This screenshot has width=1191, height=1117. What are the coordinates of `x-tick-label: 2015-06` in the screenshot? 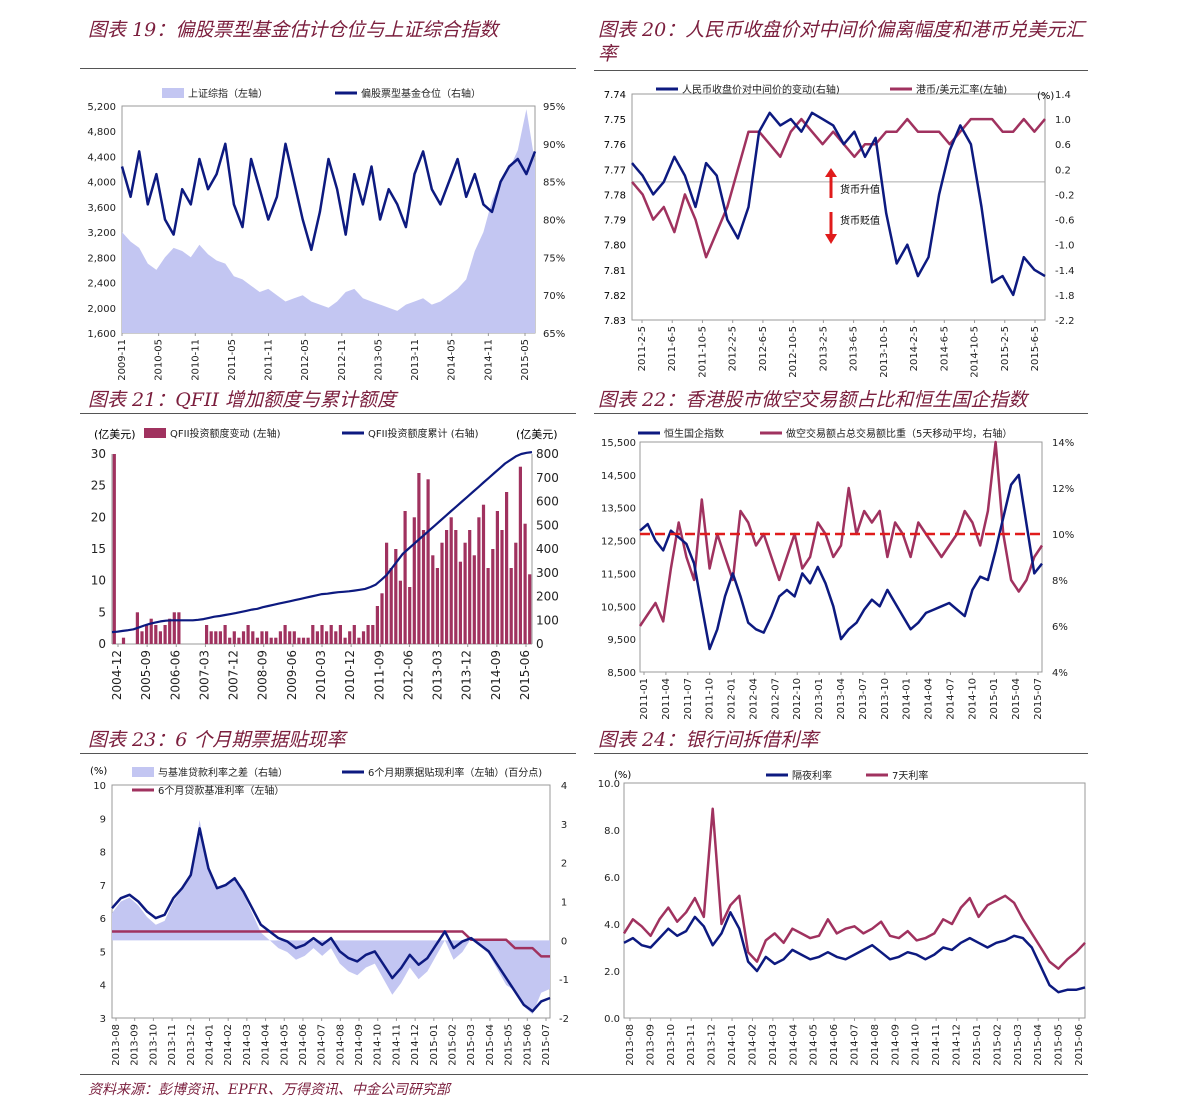 It's located at (525, 675).